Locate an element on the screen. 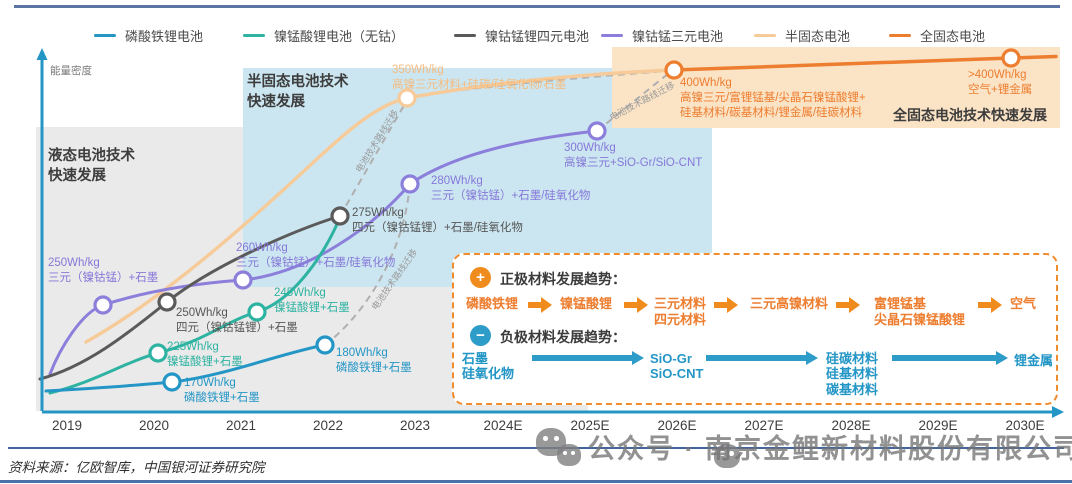 This screenshot has width=1072, height=484. lnmo-line-swatch is located at coordinates (254, 35).